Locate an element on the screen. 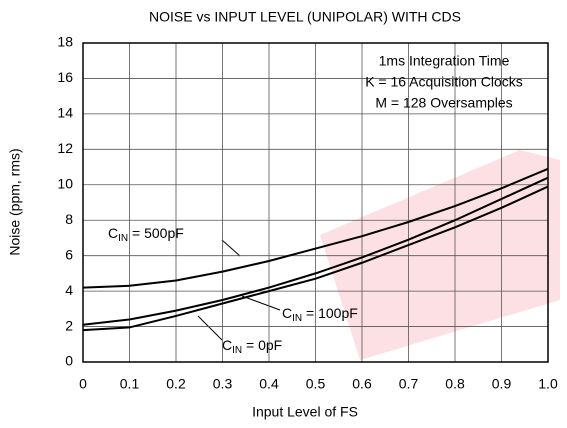  series-label: CIN = 500pF is located at coordinates (146, 234).